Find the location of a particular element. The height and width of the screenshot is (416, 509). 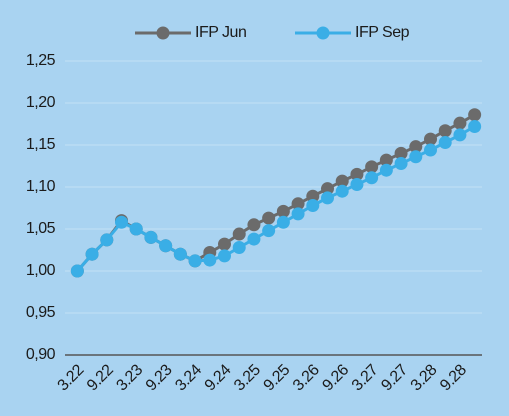

y-tick-label: 1,15 is located at coordinates (41, 144).